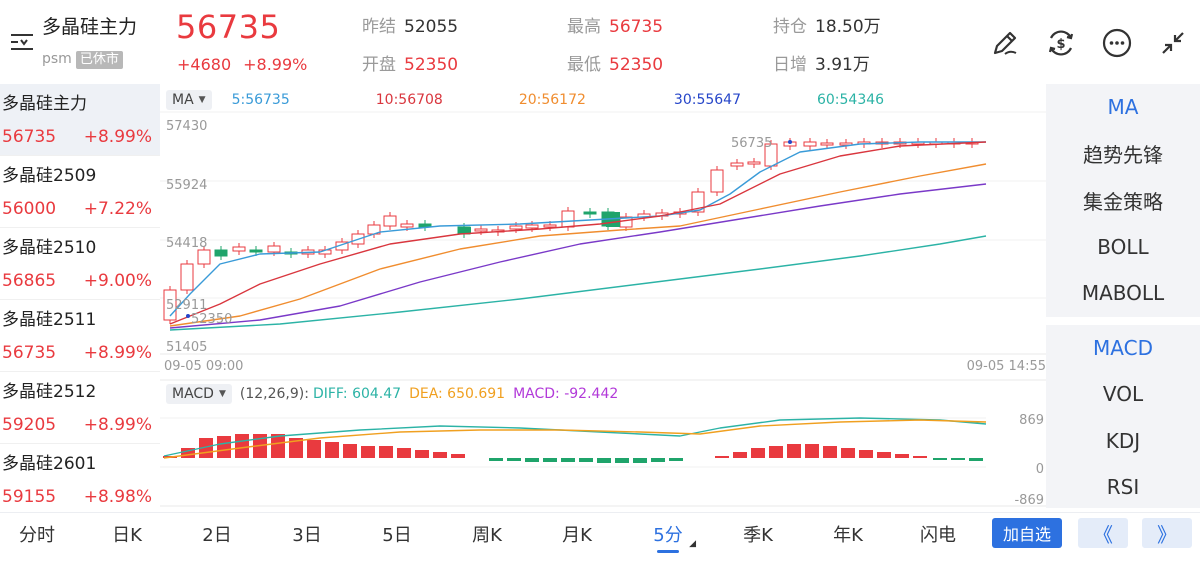 The image size is (1200, 569). Describe the element at coordinates (1031, 420) in the screenshot. I see `macd-y-label: 869` at that location.